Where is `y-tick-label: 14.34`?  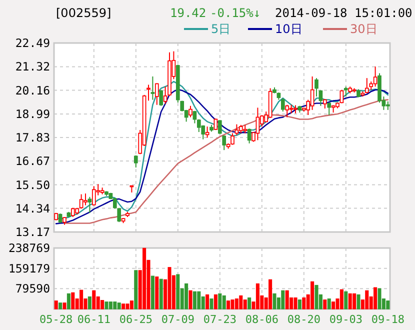
y-tick-label: 14.34 is located at coordinates (32, 208).